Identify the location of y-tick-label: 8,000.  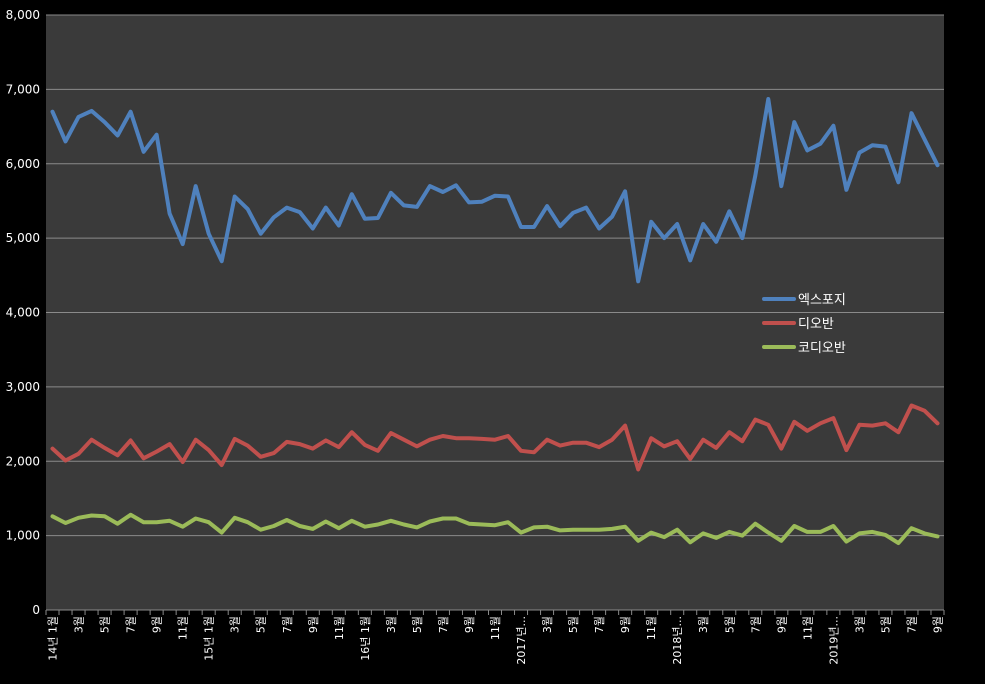
(23, 15).